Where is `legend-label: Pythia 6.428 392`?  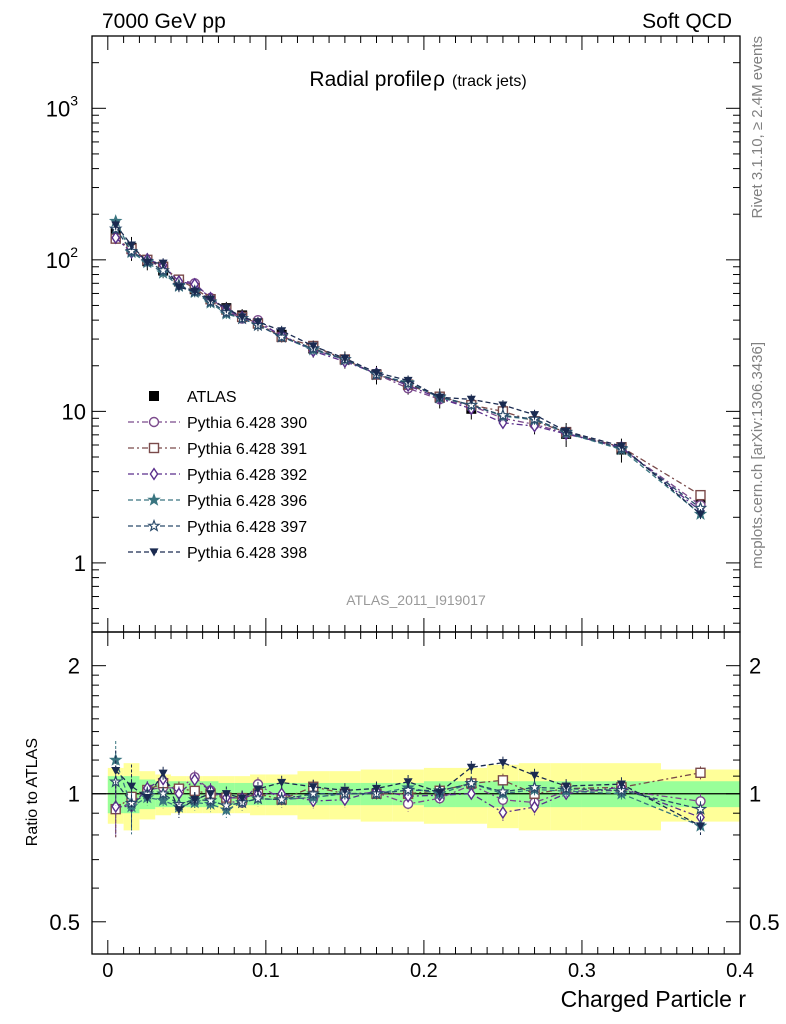
legend-label: Pythia 6.428 392 is located at coordinates (247, 475).